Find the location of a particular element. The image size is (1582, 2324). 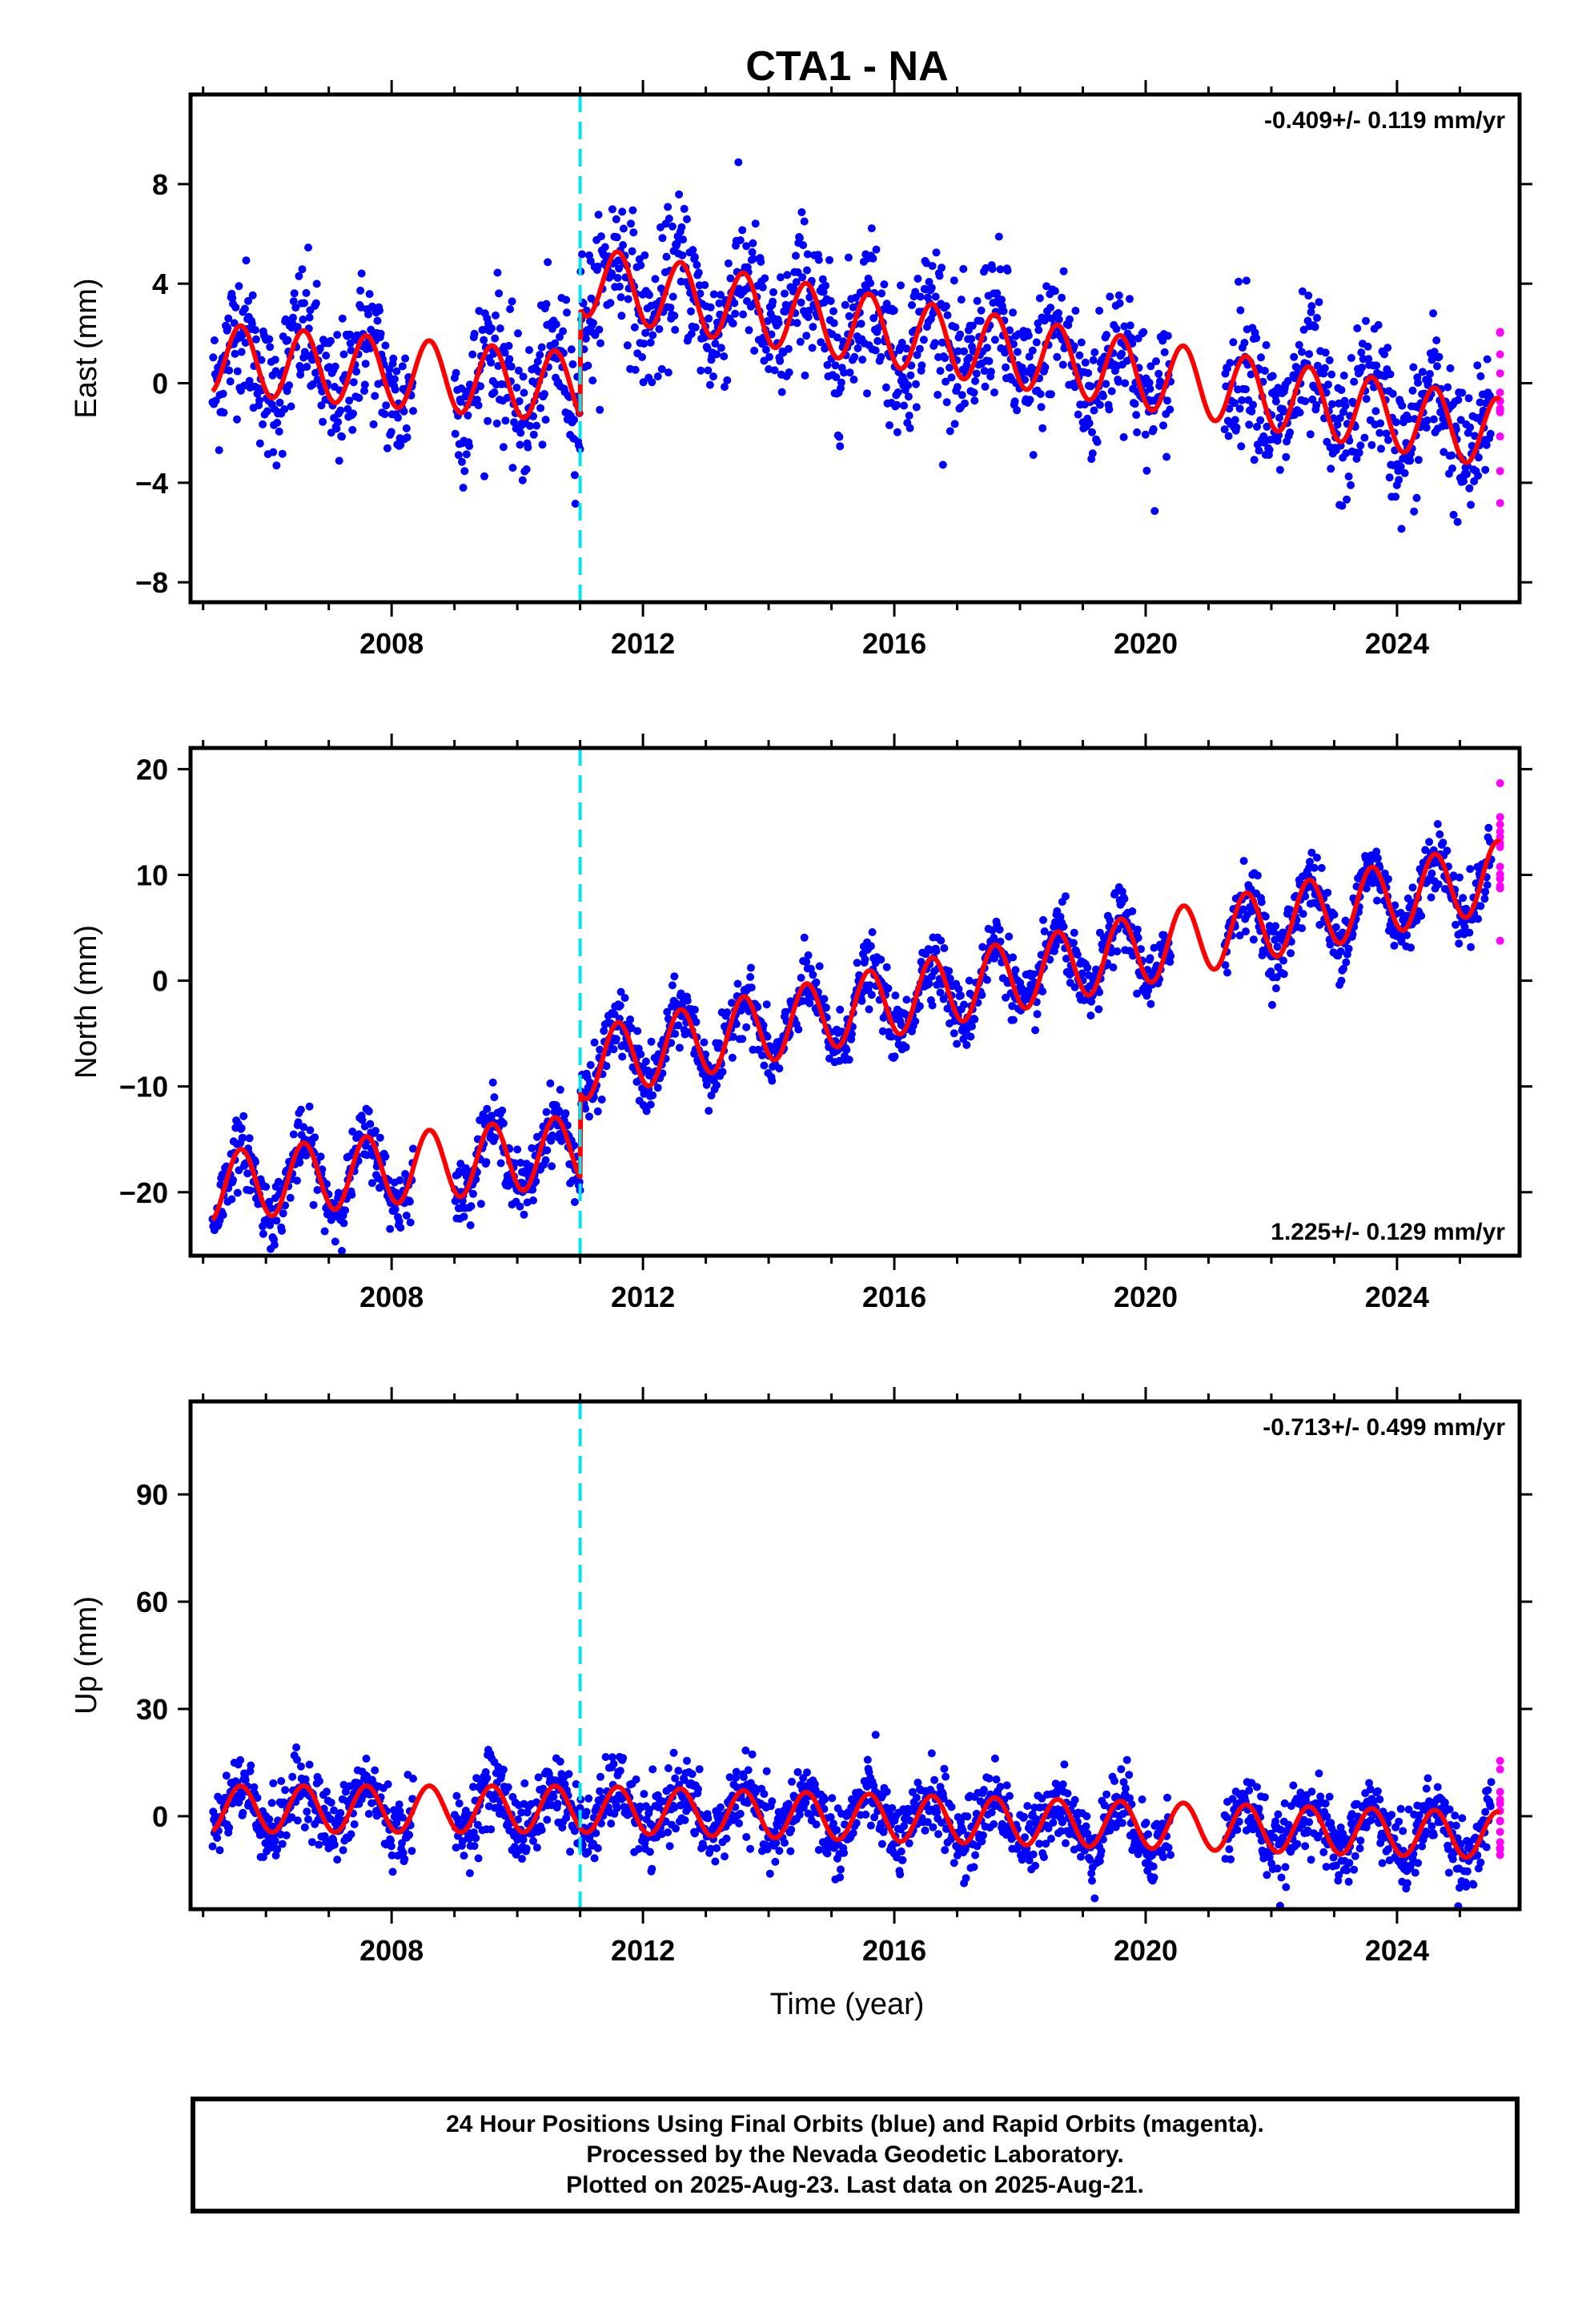

east-y-tick-label: 4 is located at coordinates (160, 283).